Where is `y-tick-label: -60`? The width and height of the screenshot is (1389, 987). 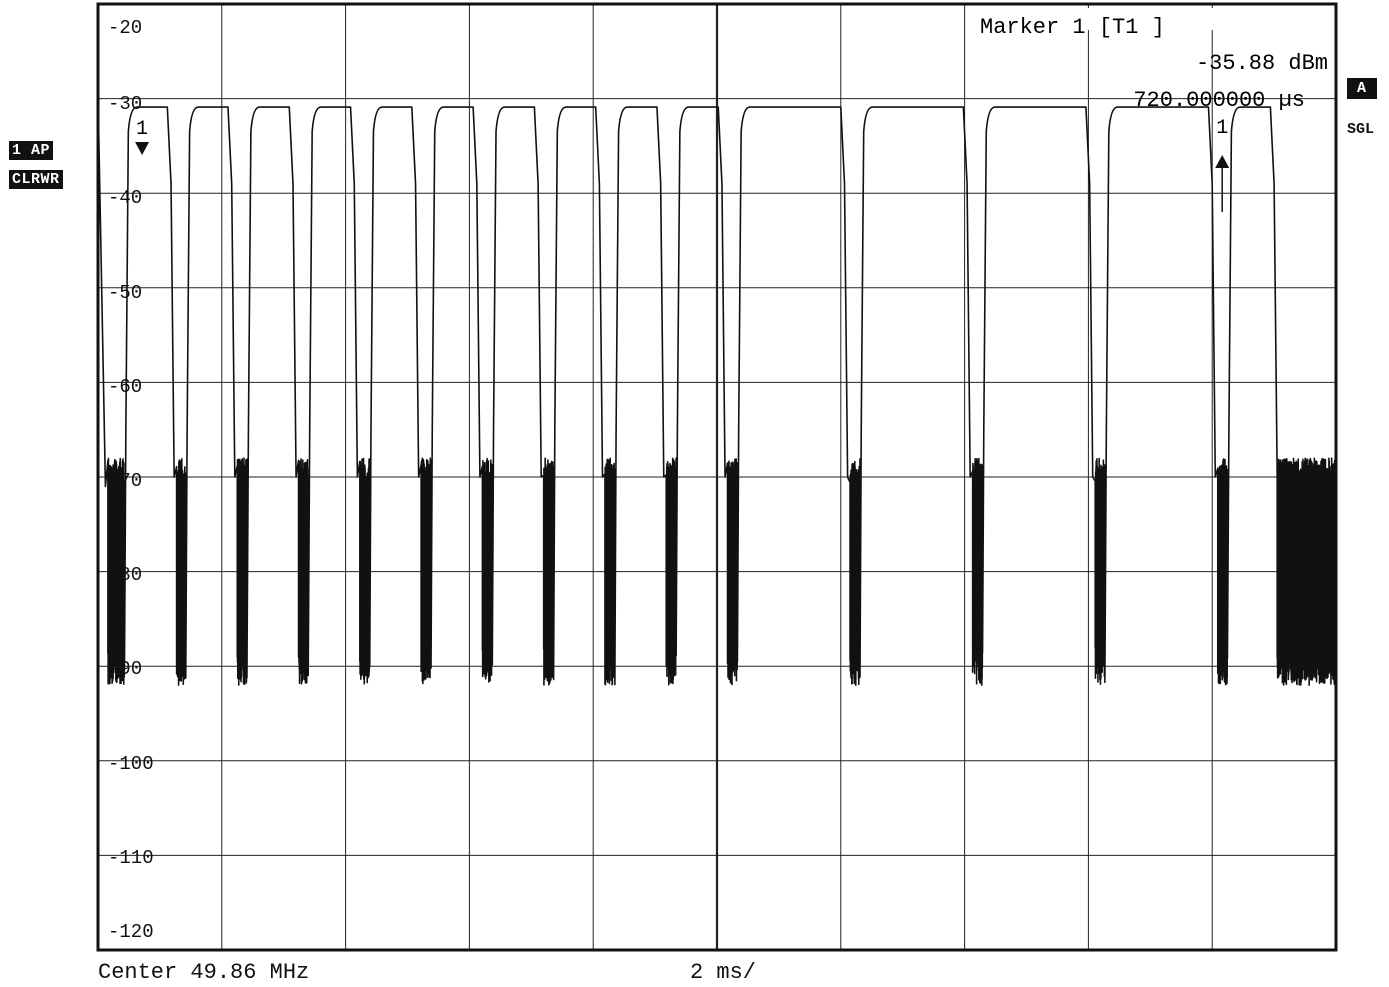
y-tick-label: -60 is located at coordinates (125, 387).